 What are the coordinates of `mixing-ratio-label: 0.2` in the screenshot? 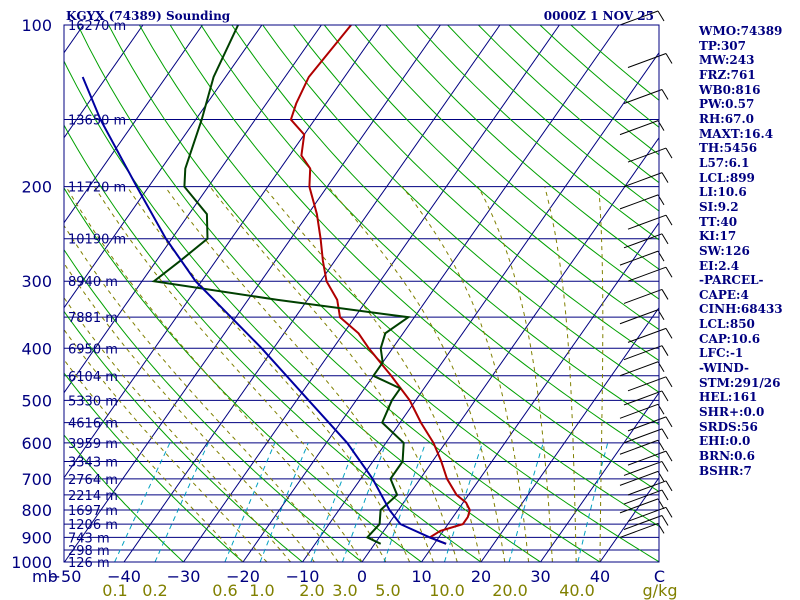 It's located at (154, 590).